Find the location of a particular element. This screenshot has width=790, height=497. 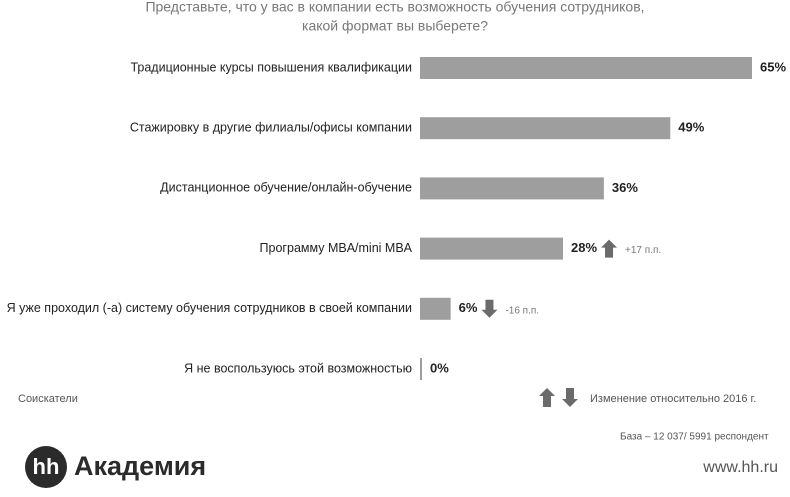

respondents-note: Соискатели is located at coordinates (48, 399).